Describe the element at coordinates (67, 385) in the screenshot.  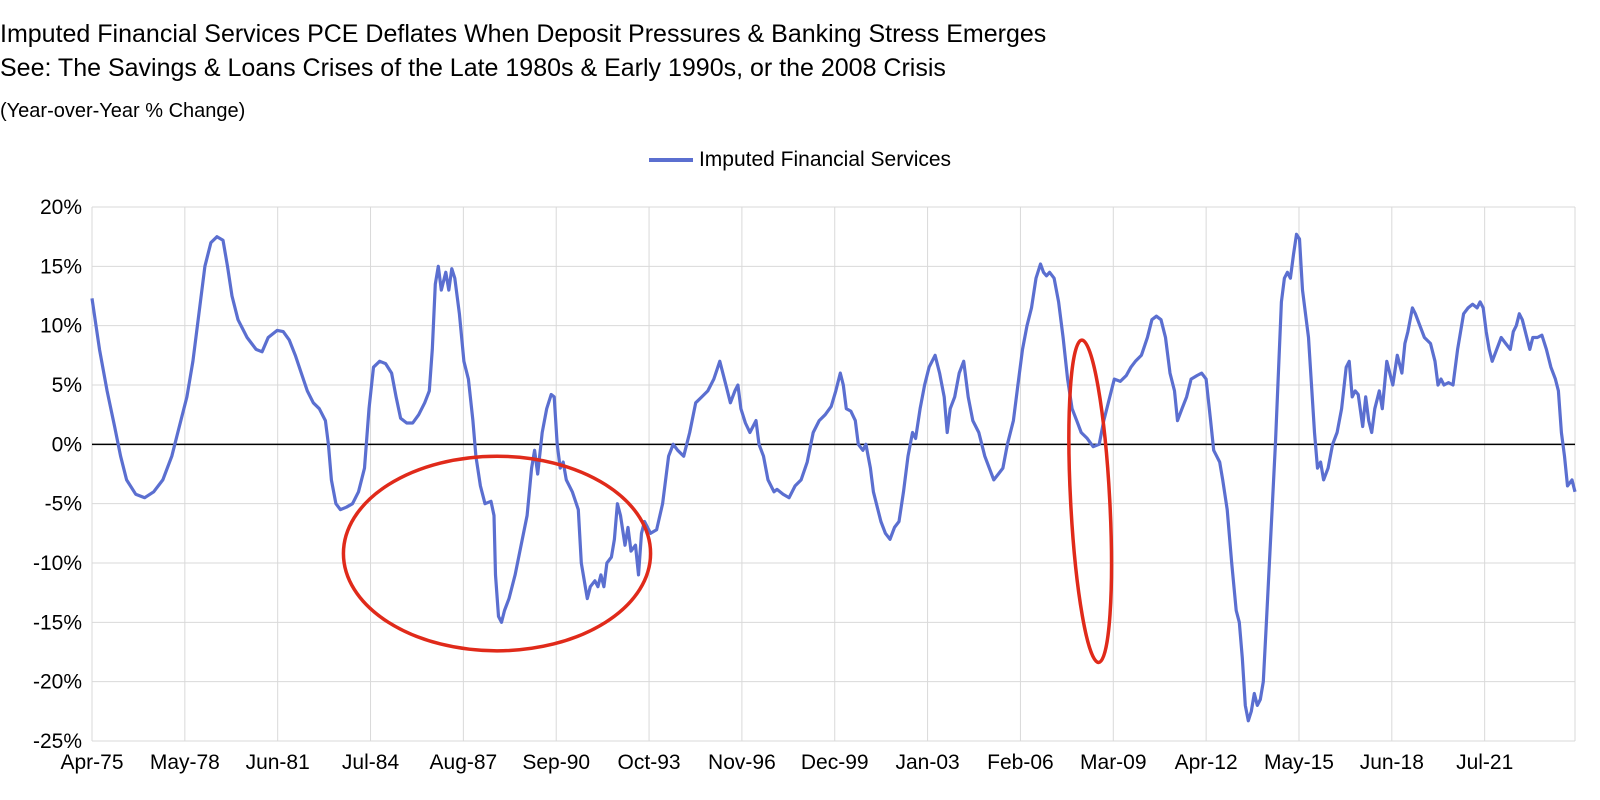
I see `y-tick-label: 5%` at that location.